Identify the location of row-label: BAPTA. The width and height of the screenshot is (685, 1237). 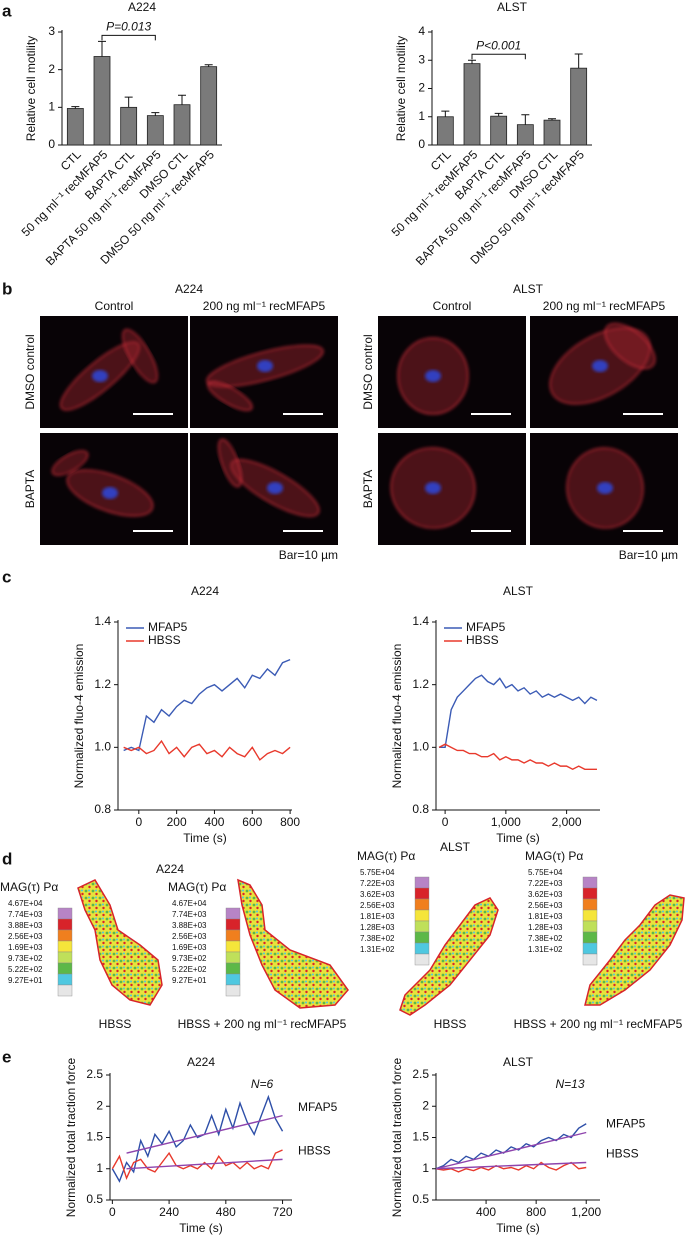
(30, 489).